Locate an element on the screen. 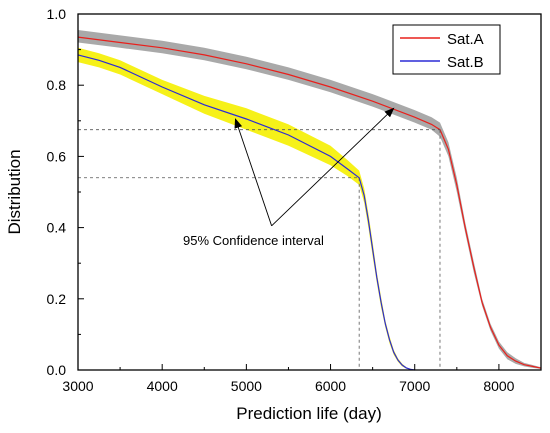 This screenshot has height=433, width=550. y-axis-ticks: 0.0 0.2 0.4 0.6 0.8 1.0 is located at coordinates (65, 192).